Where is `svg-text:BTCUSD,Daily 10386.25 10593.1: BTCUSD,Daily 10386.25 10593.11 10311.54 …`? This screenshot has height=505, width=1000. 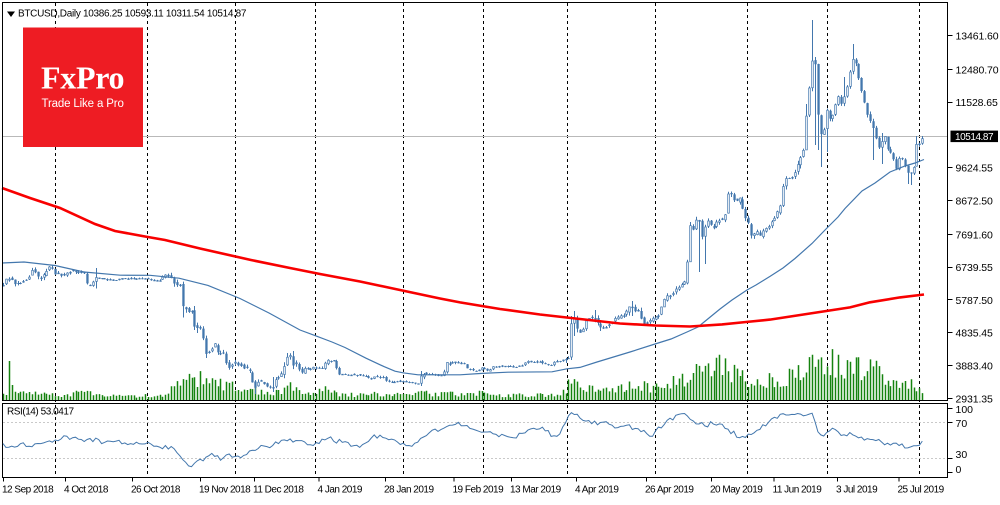
svg-text:BTCUSD,Daily 10386.25 10593.1: BTCUSD,Daily 10386.25 10593.11 10311.54 … is located at coordinates (132, 14).